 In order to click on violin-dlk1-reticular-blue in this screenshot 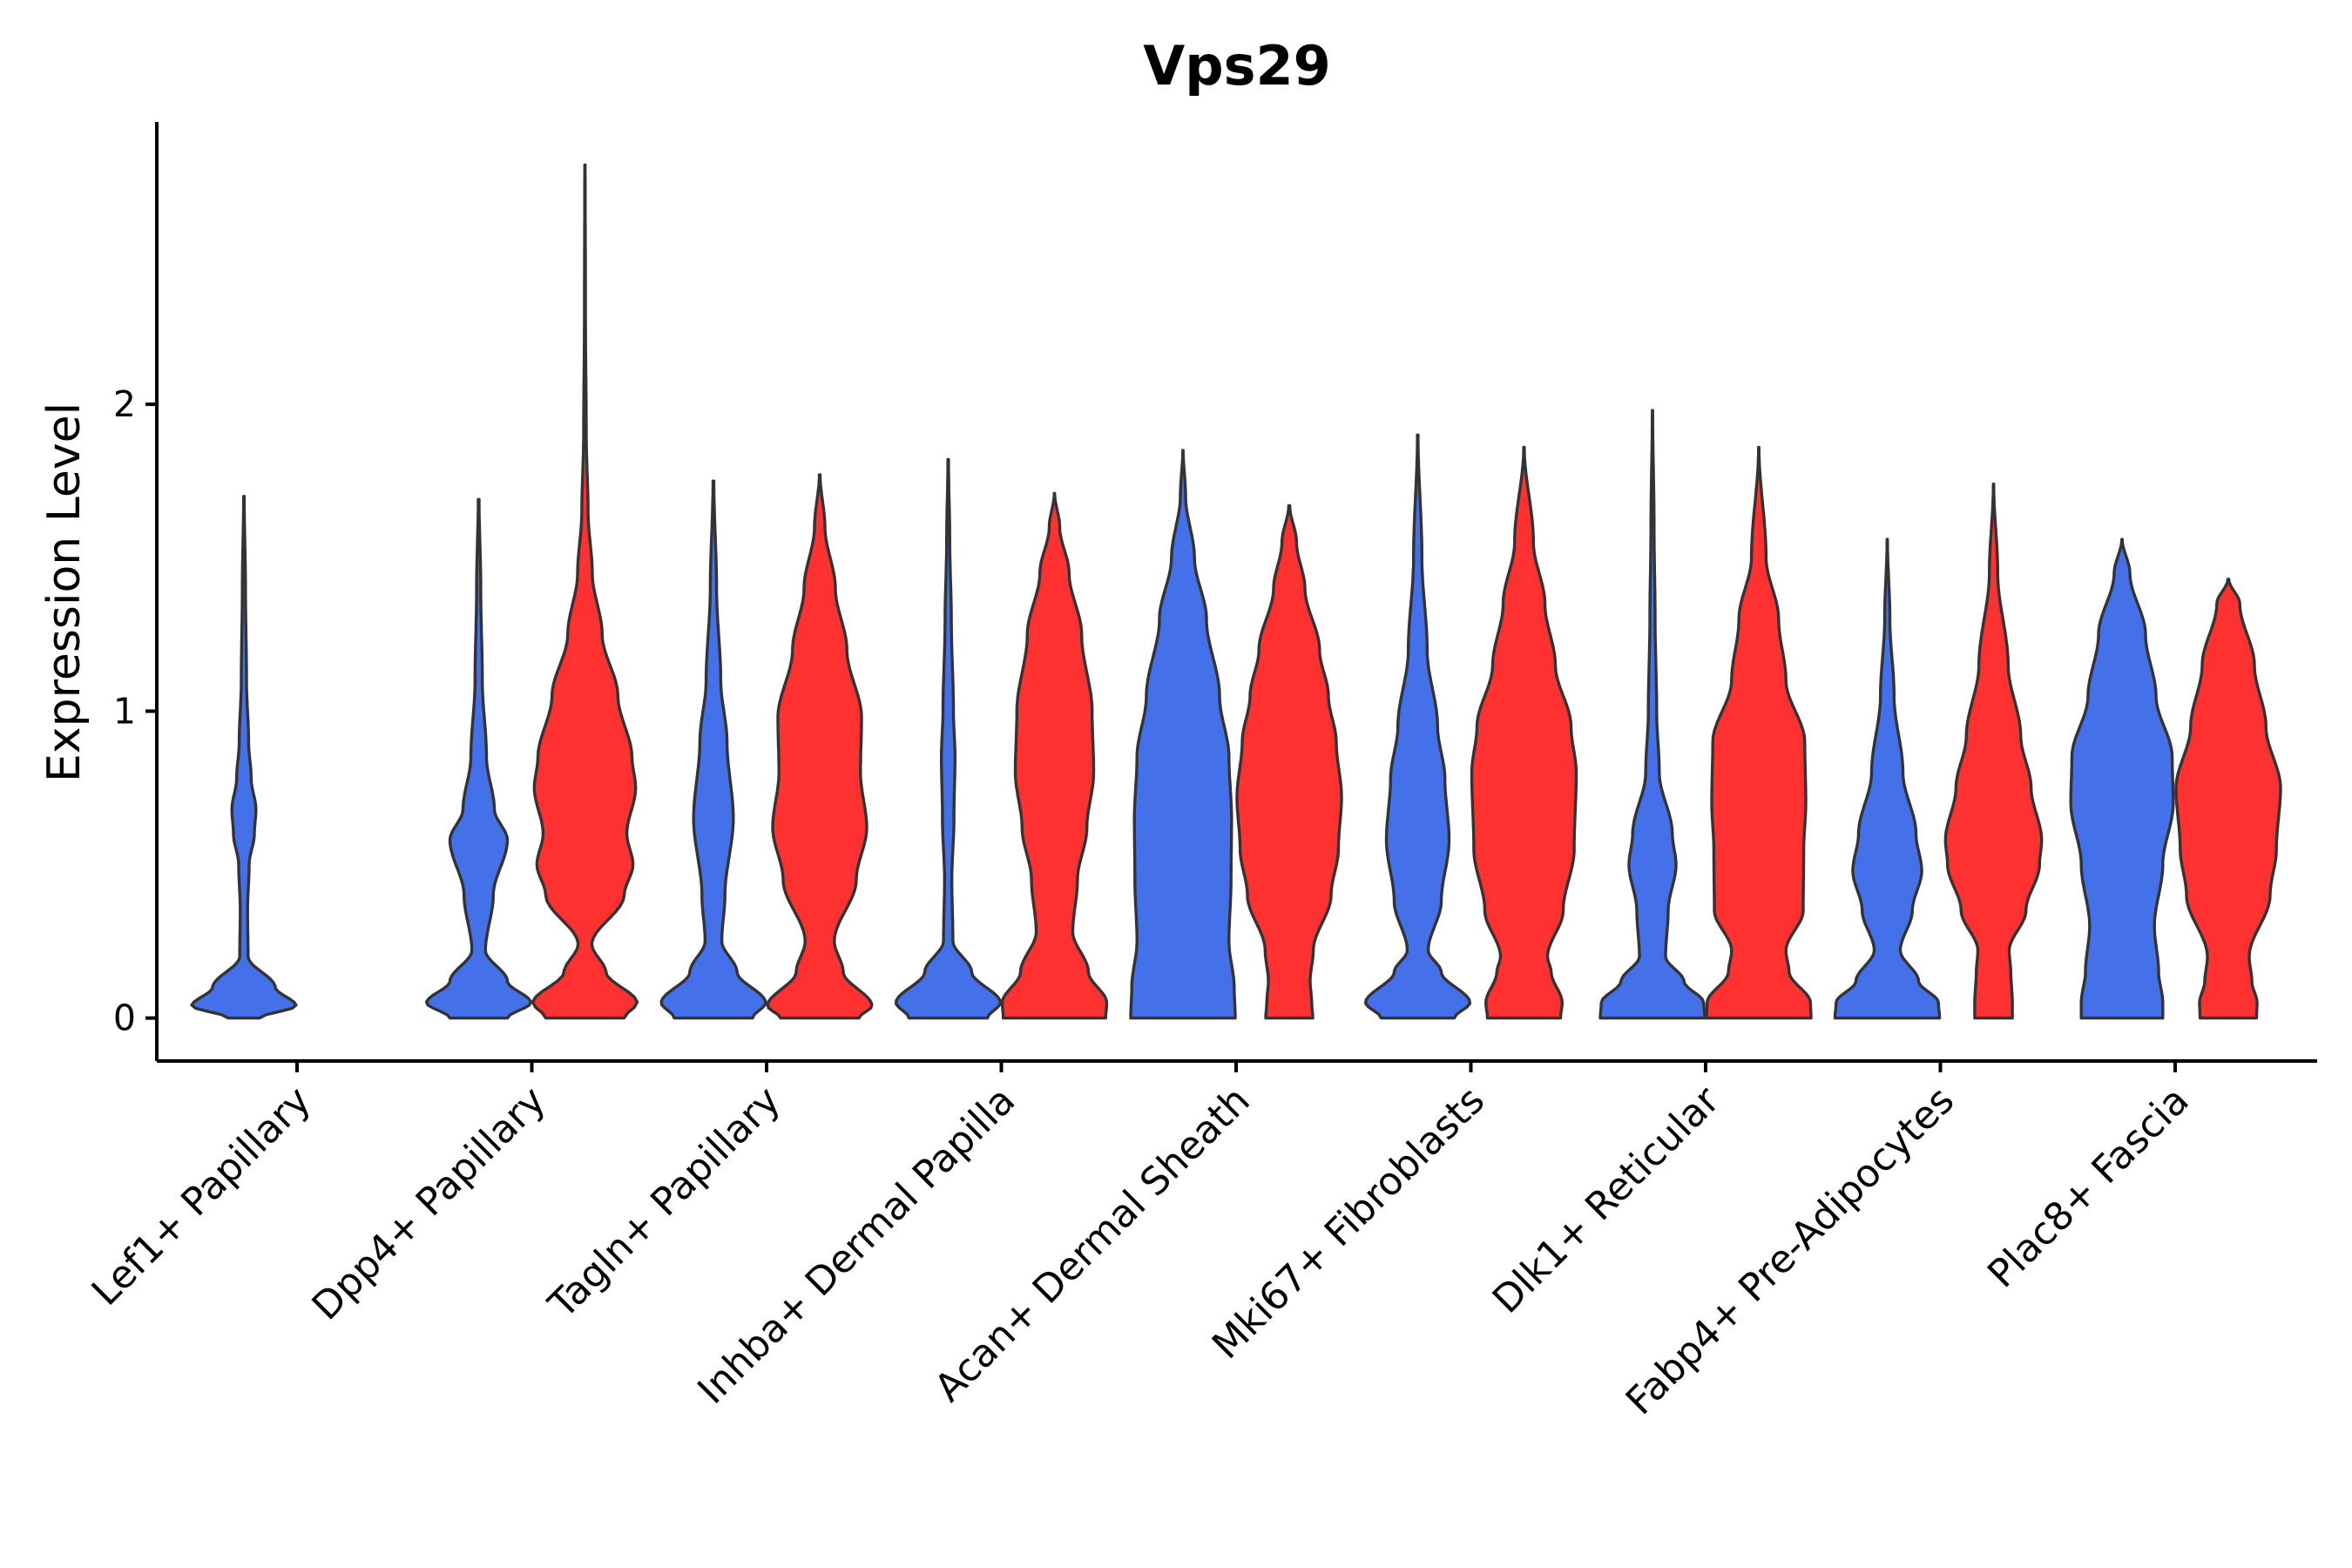, I will do `click(1653, 714)`.